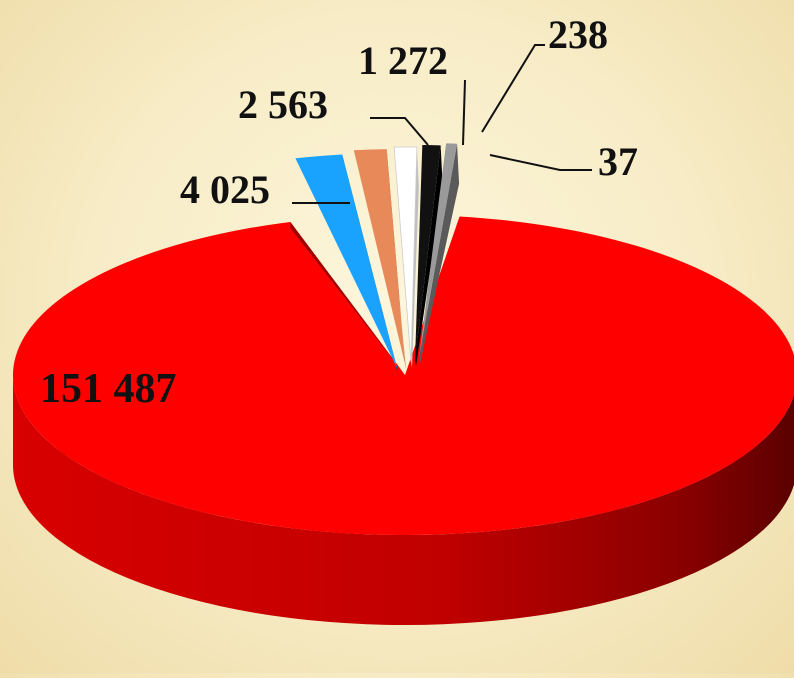  I want to click on slice-151487-wall, so click(347, 298).